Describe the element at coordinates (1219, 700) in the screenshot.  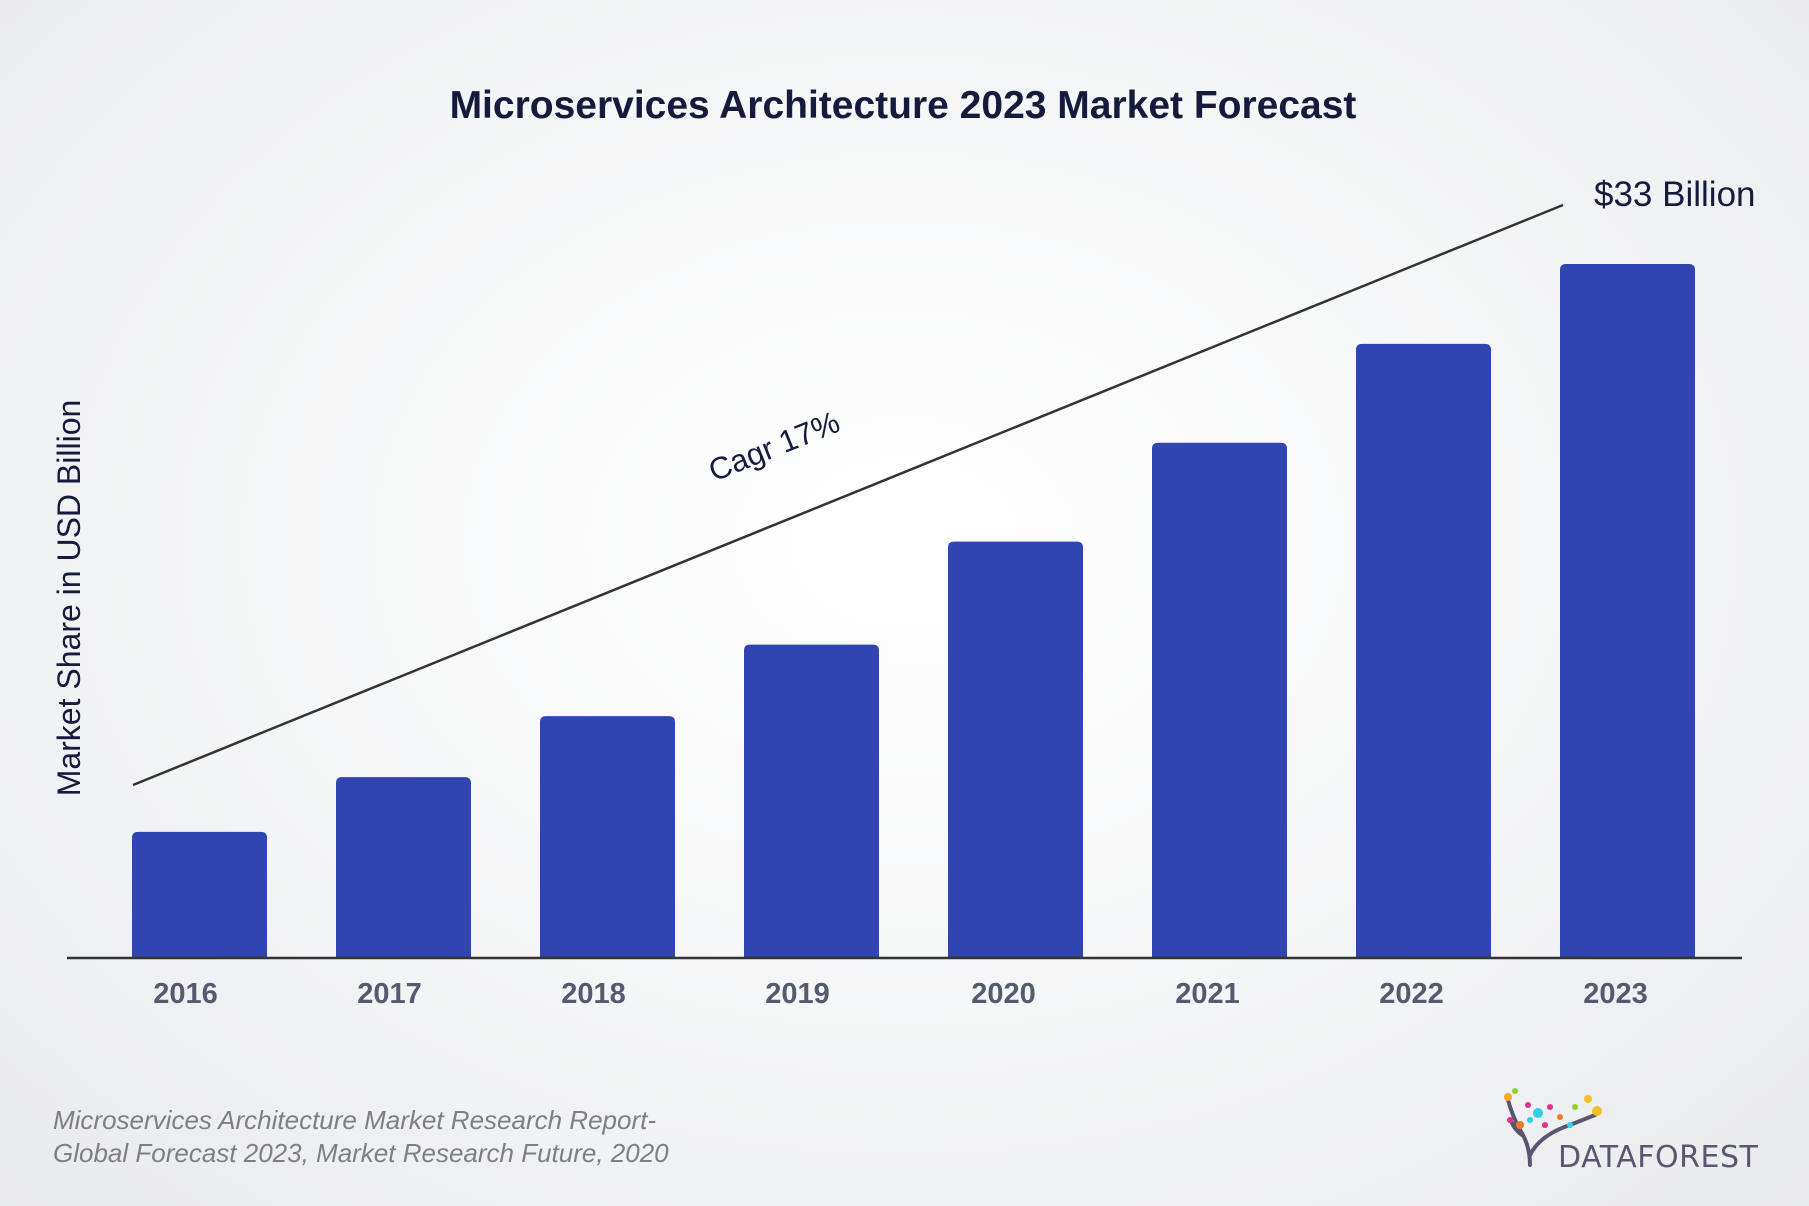
I see `bar-2021` at that location.